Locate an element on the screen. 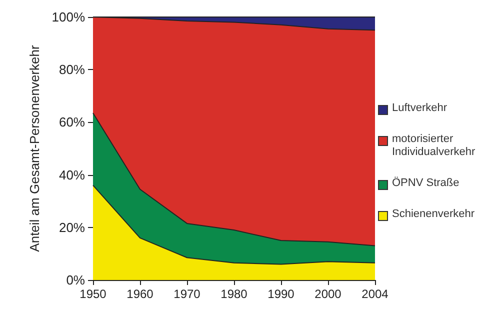 The image size is (500, 322). x-tick-label: 2004 is located at coordinates (375, 294).